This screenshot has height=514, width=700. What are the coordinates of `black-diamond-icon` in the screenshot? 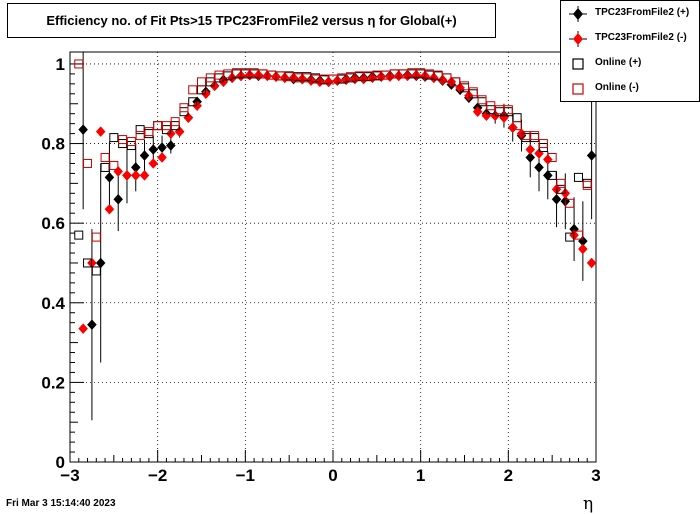 It's located at (578, 14).